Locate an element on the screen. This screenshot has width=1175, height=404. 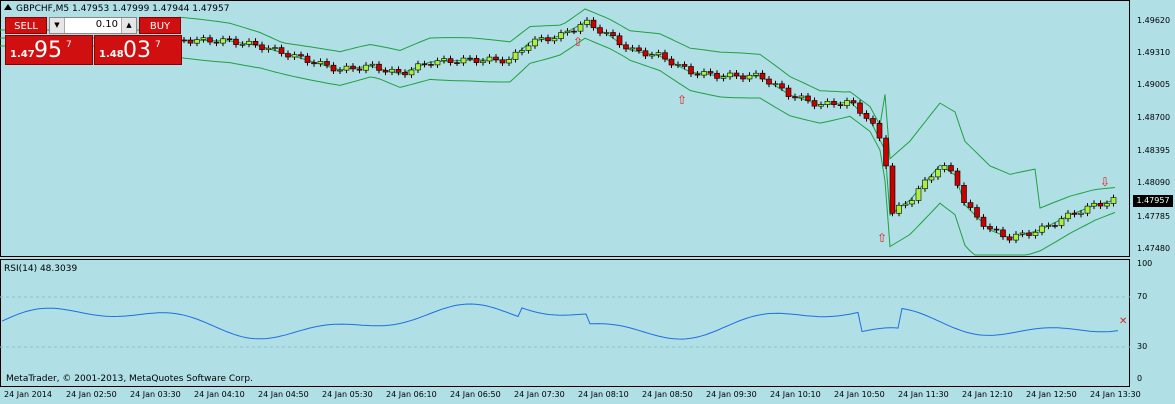
lot-decrease-icon: ▼ is located at coordinates (57, 25).